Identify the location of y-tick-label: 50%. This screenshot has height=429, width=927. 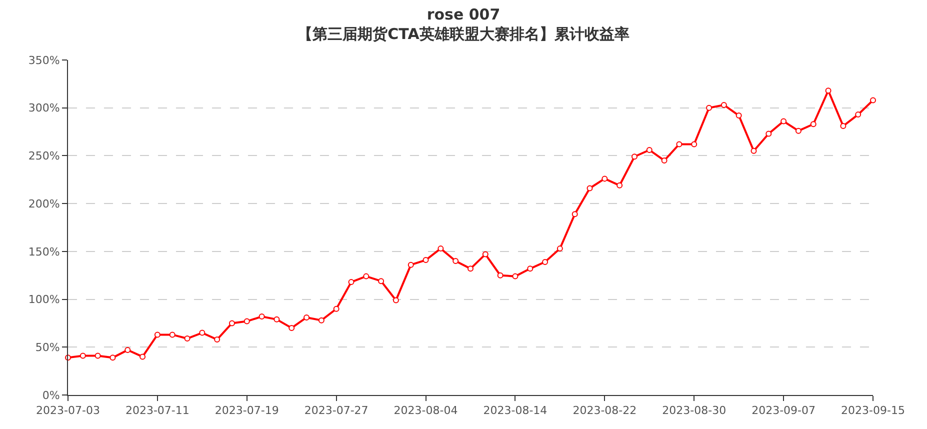
(47, 347).